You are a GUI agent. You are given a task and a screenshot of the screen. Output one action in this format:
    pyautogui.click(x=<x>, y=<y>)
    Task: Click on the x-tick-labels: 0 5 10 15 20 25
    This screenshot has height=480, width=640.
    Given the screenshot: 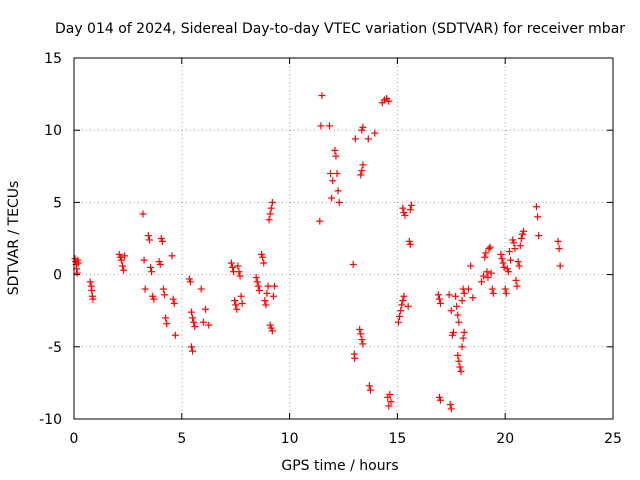 What is the action you would take?
    pyautogui.click(x=346, y=439)
    